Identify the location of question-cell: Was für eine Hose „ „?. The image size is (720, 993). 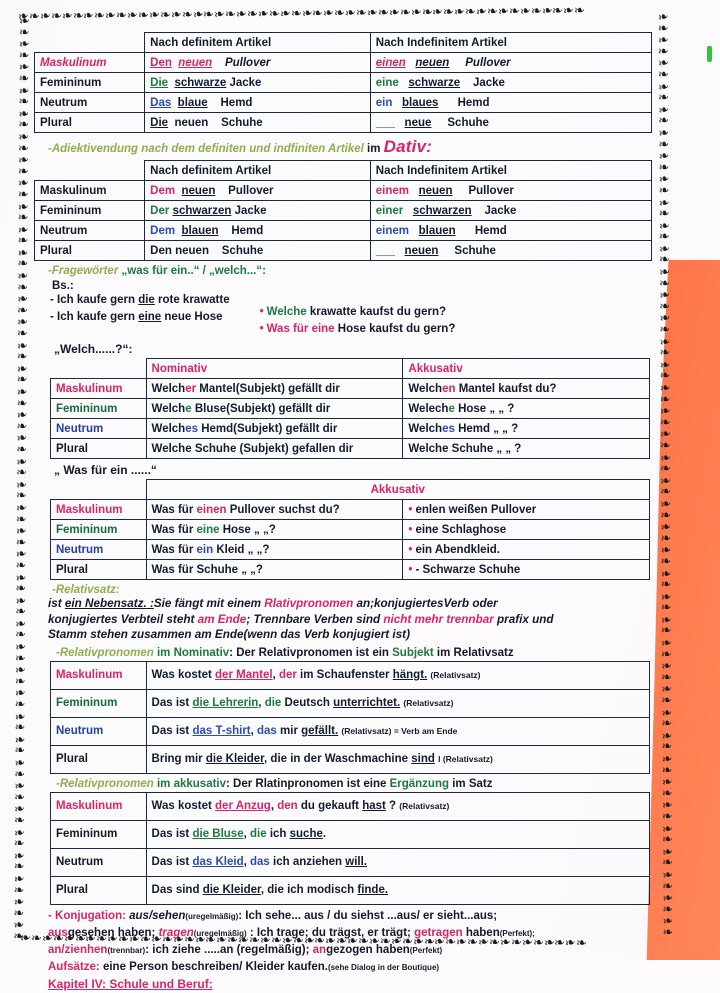
(274, 529).